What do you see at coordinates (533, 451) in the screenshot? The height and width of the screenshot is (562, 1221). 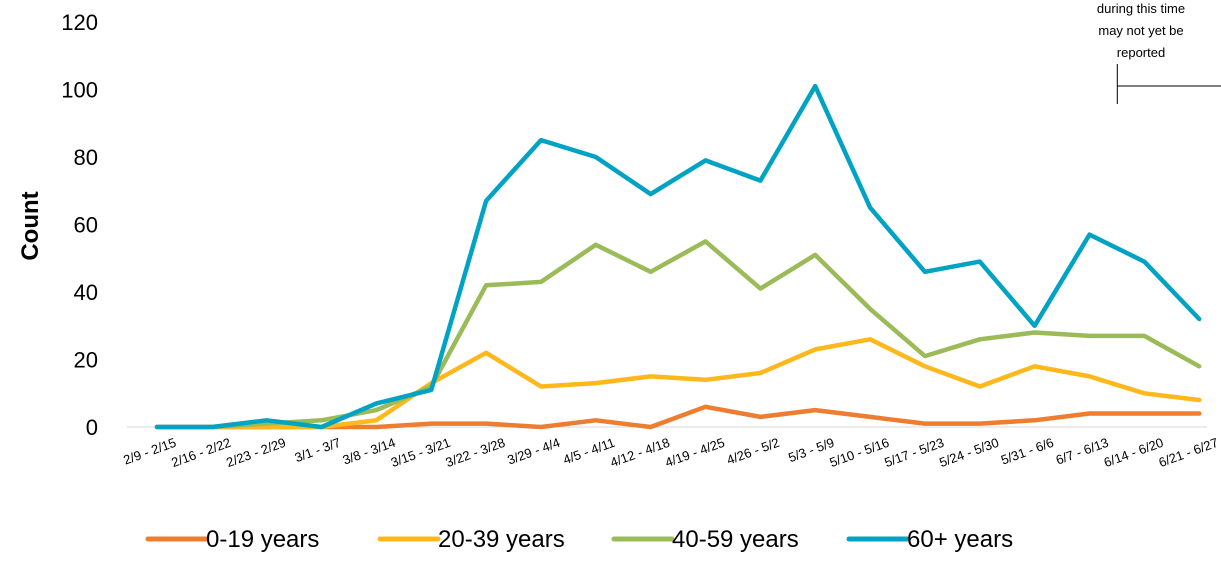 I see `x-tick-label: 3/29 - 4/4` at bounding box center [533, 451].